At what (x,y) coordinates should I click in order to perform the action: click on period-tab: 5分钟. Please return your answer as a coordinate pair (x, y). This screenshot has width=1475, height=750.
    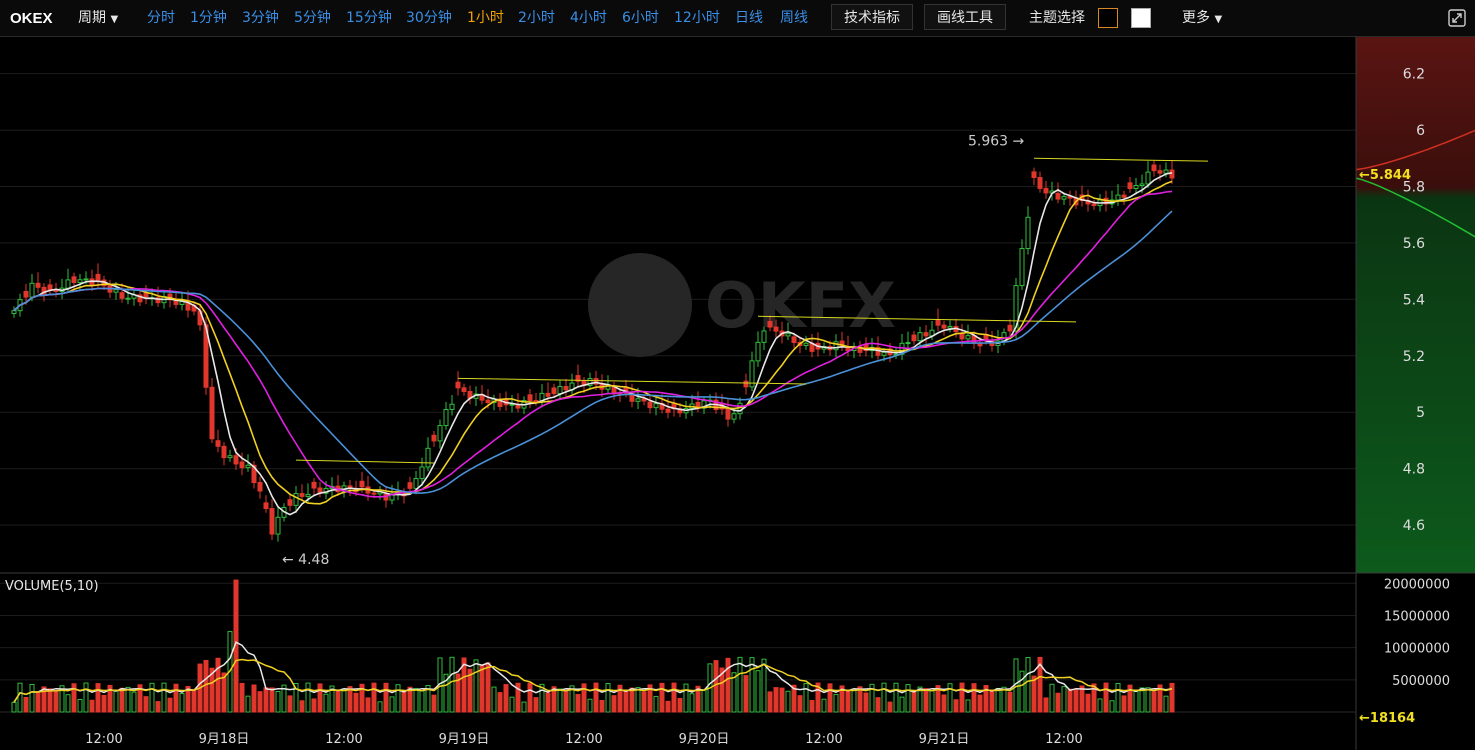
    Looking at the image, I should click on (312, 18).